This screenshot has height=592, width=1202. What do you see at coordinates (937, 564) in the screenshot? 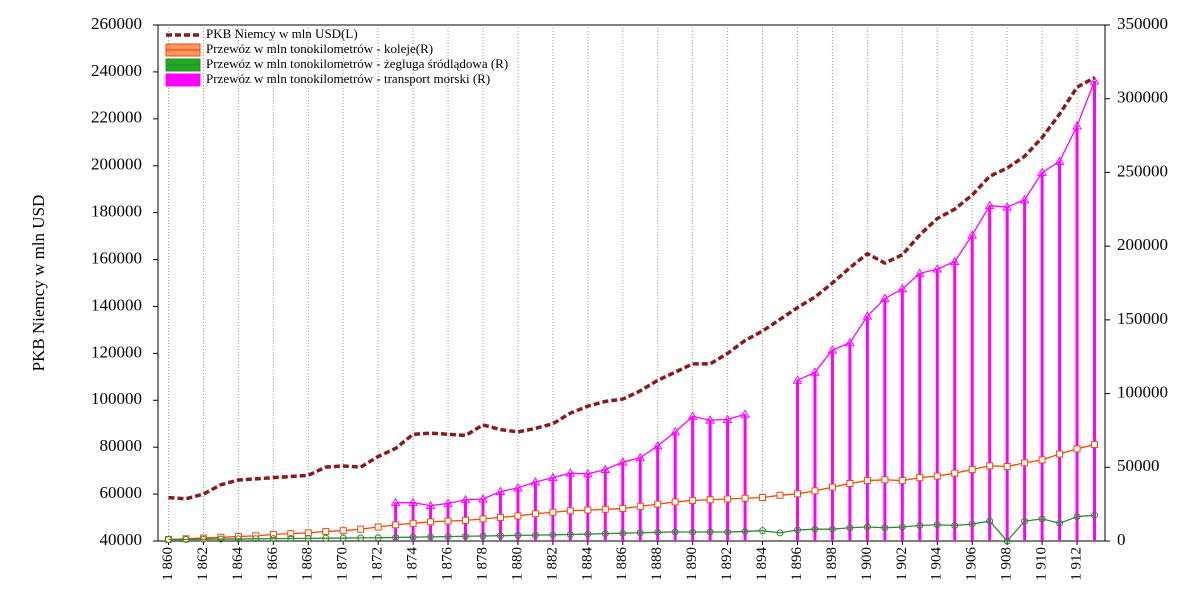
I see `x-tick-label: 1 904` at bounding box center [937, 564].